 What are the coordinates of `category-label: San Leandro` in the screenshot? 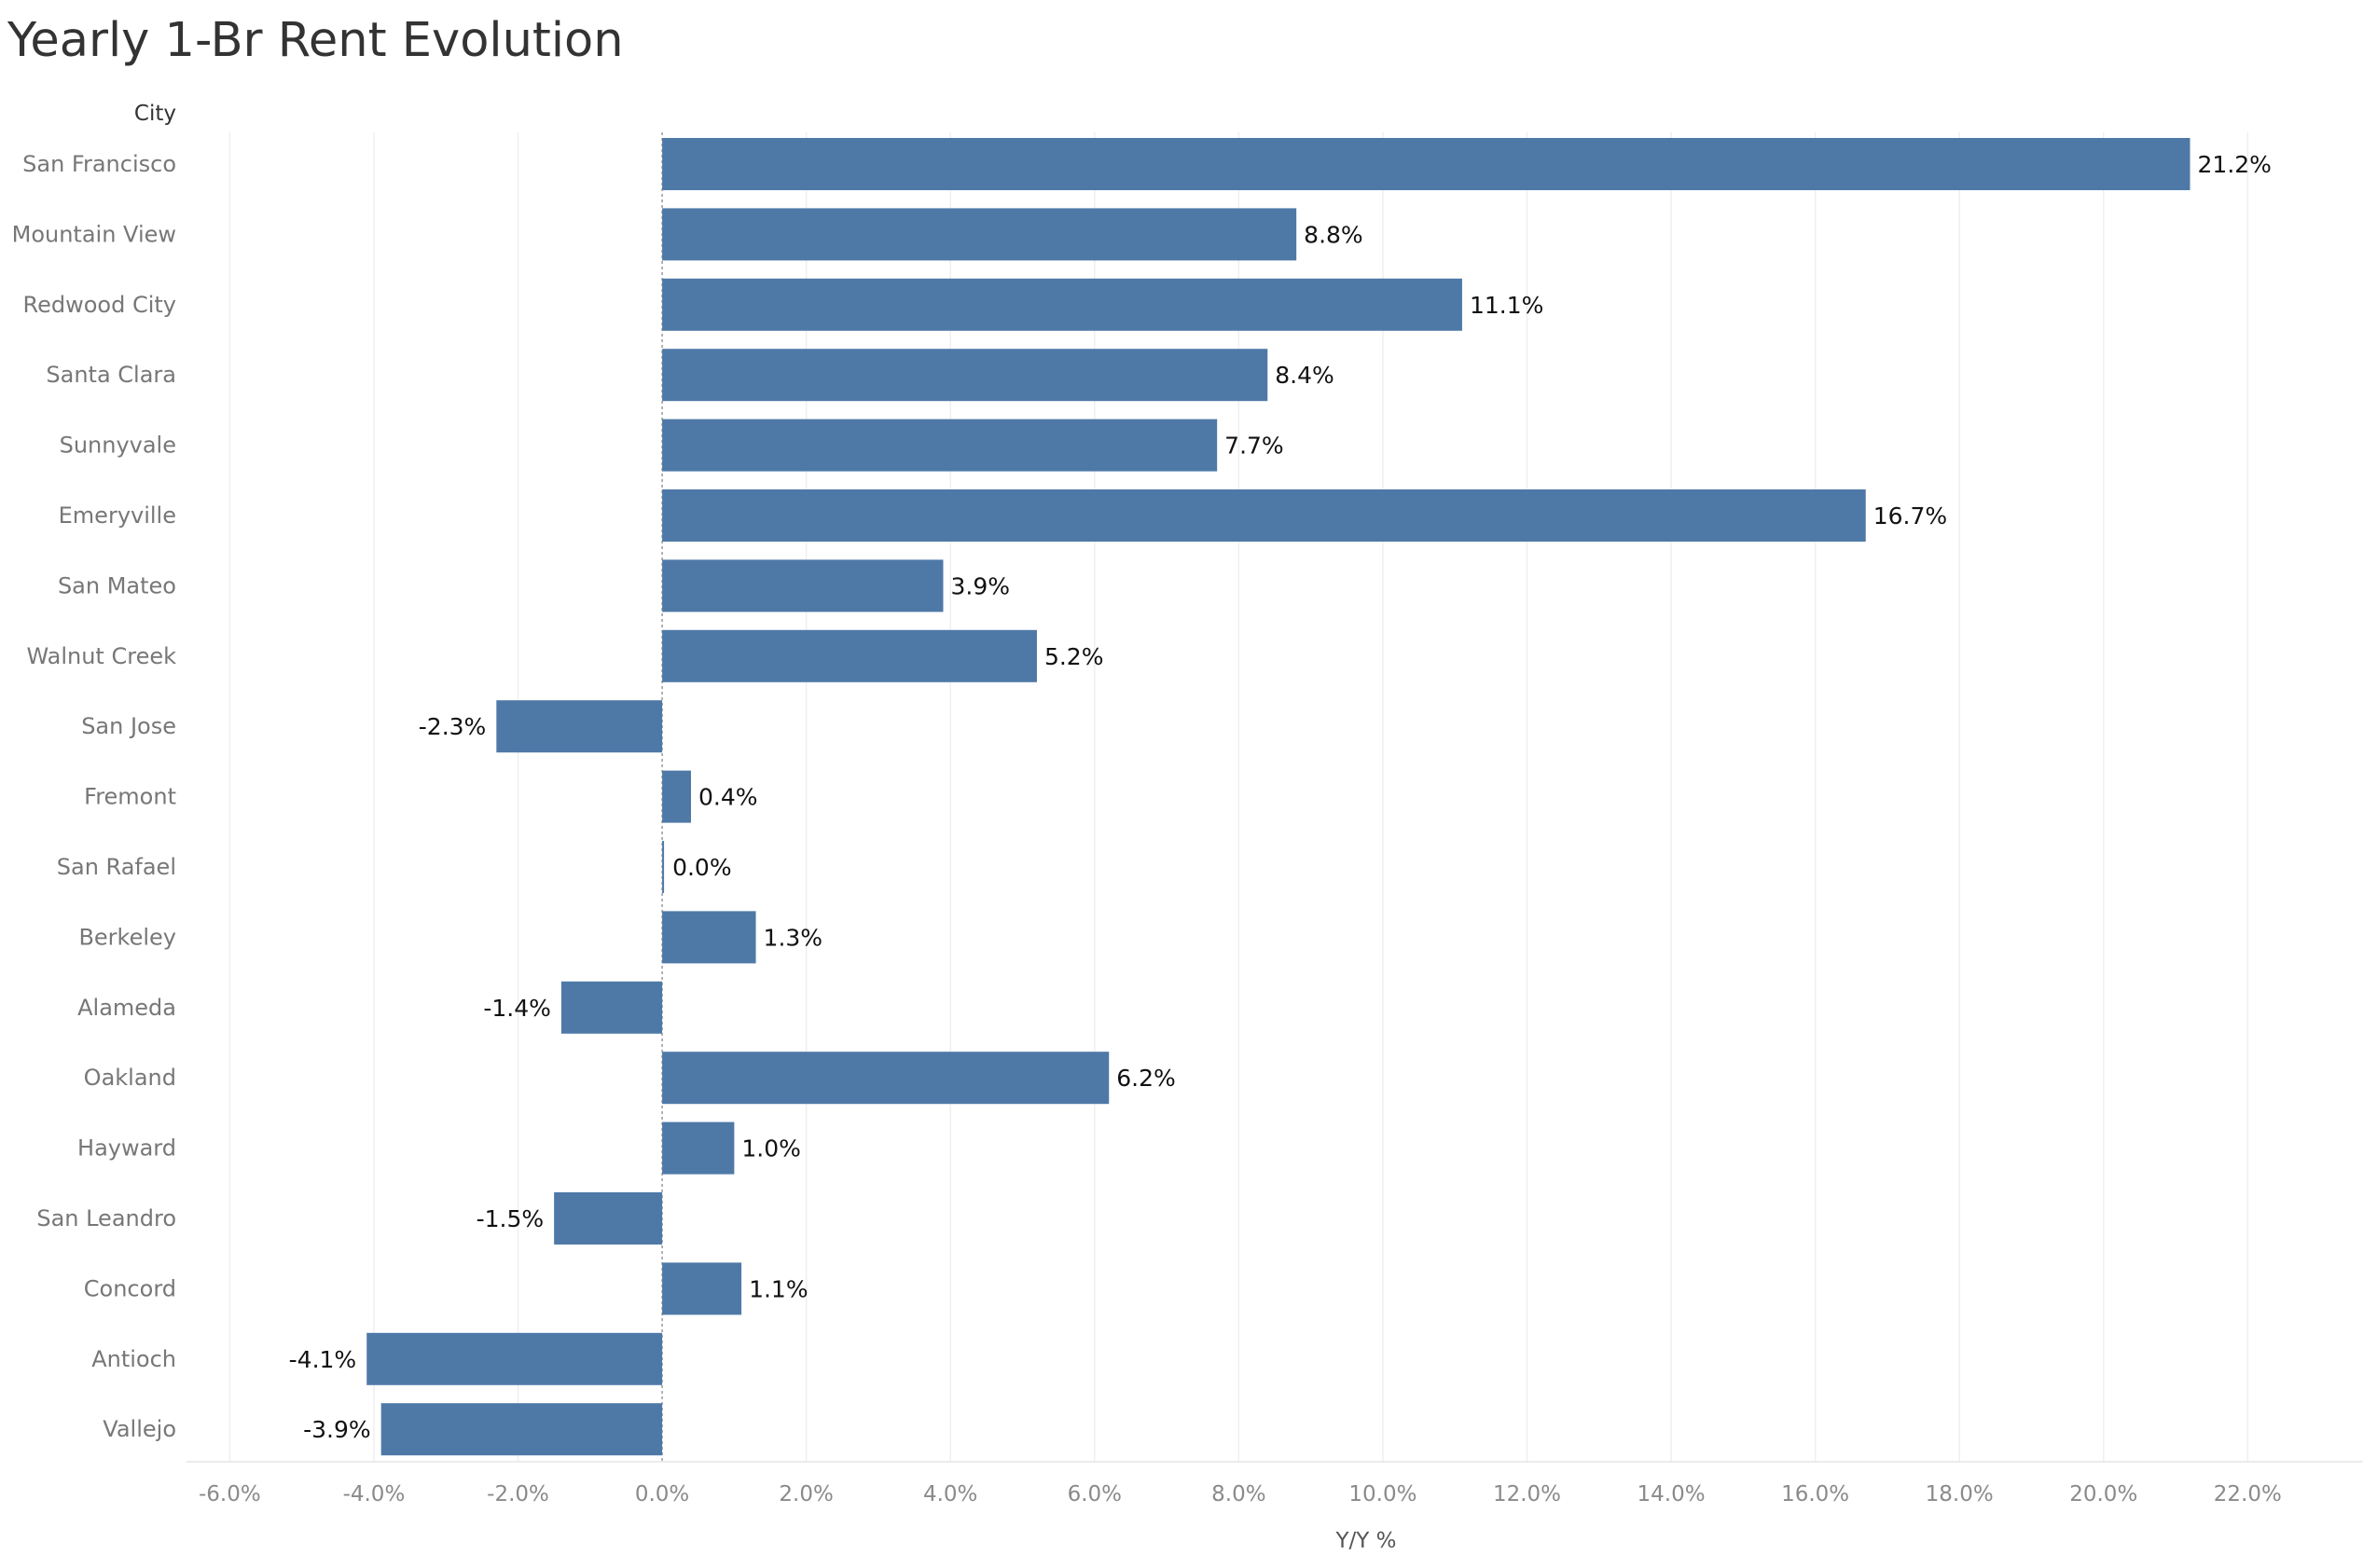 It's located at (106, 1218).